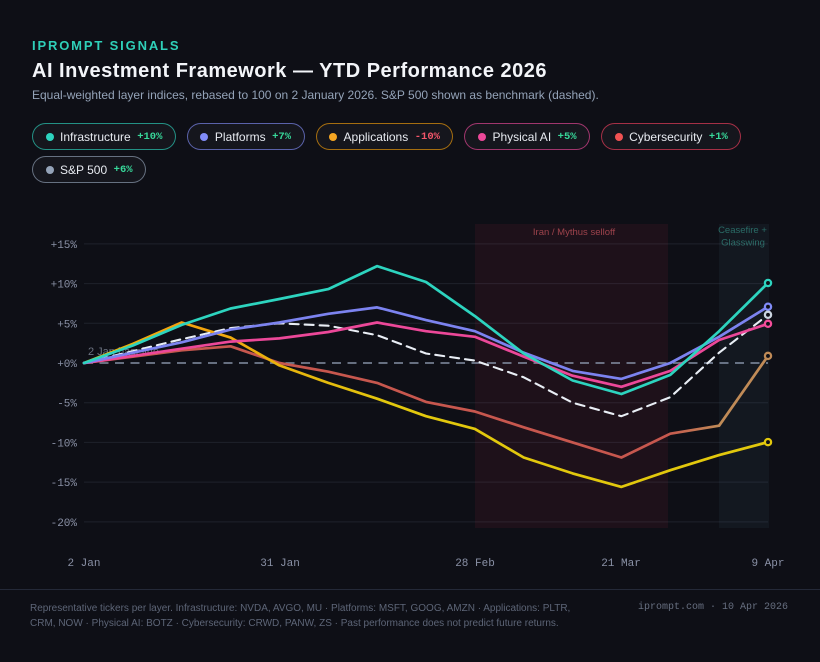  I want to click on svg-text: Ceasefire +, so click(742, 230).